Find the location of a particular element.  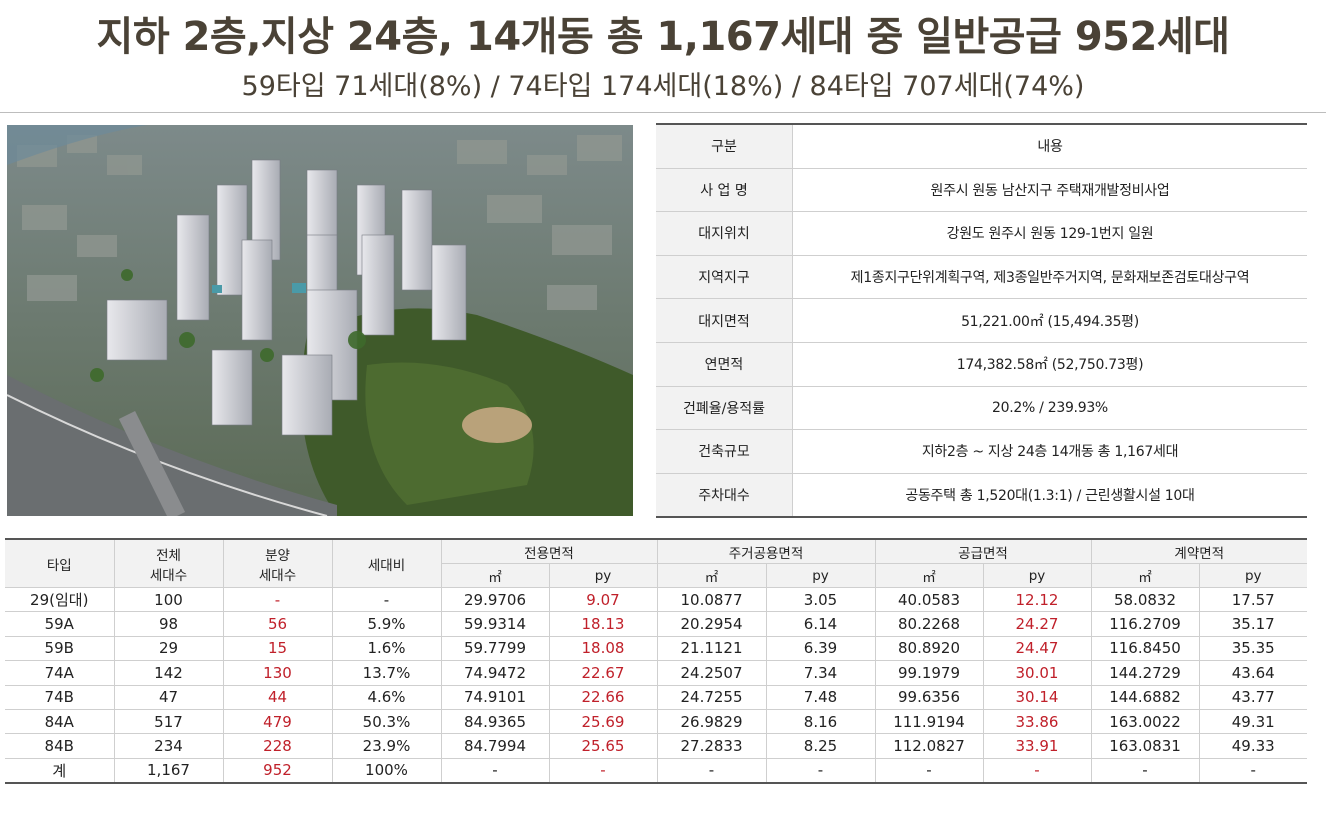

cell-type: 84B is located at coordinates (60, 746).